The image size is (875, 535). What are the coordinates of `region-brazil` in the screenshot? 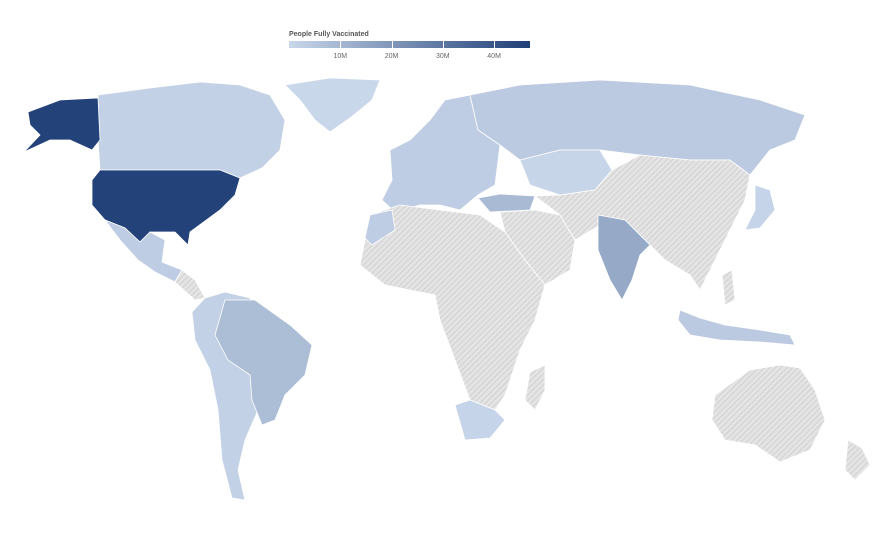 It's located at (263, 362).